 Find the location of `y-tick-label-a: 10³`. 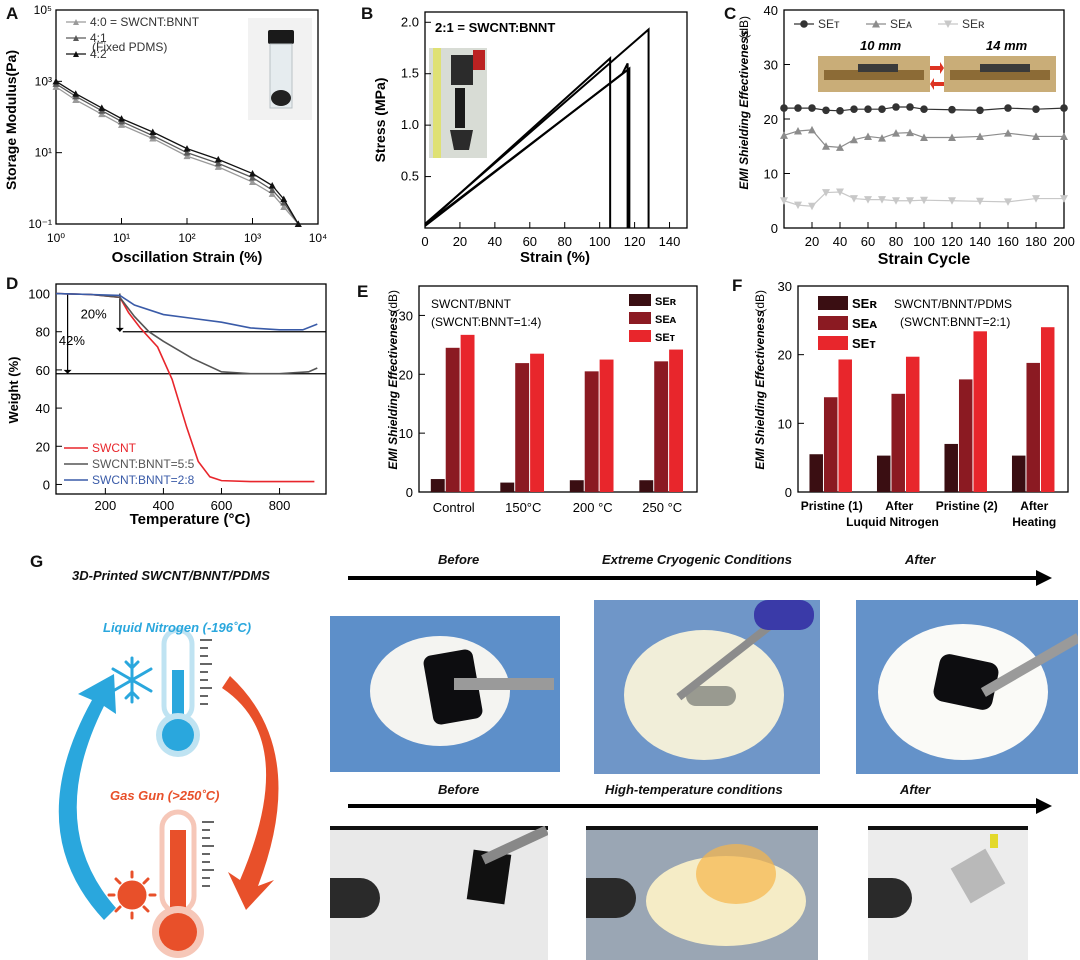

y-tick-label-a: 10³ is located at coordinates (43, 81).